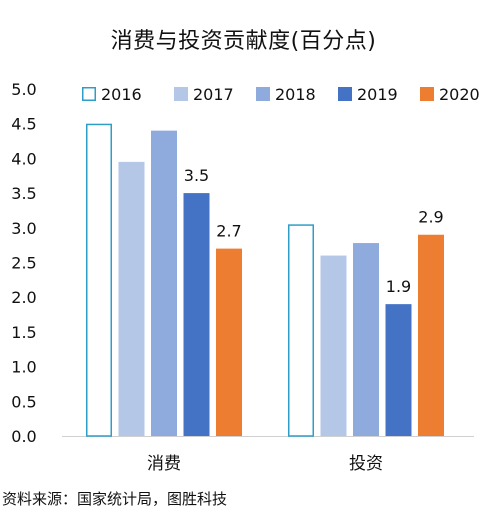 This screenshot has height=531, width=487. I want to click on bar-2020-消费, so click(229, 342).